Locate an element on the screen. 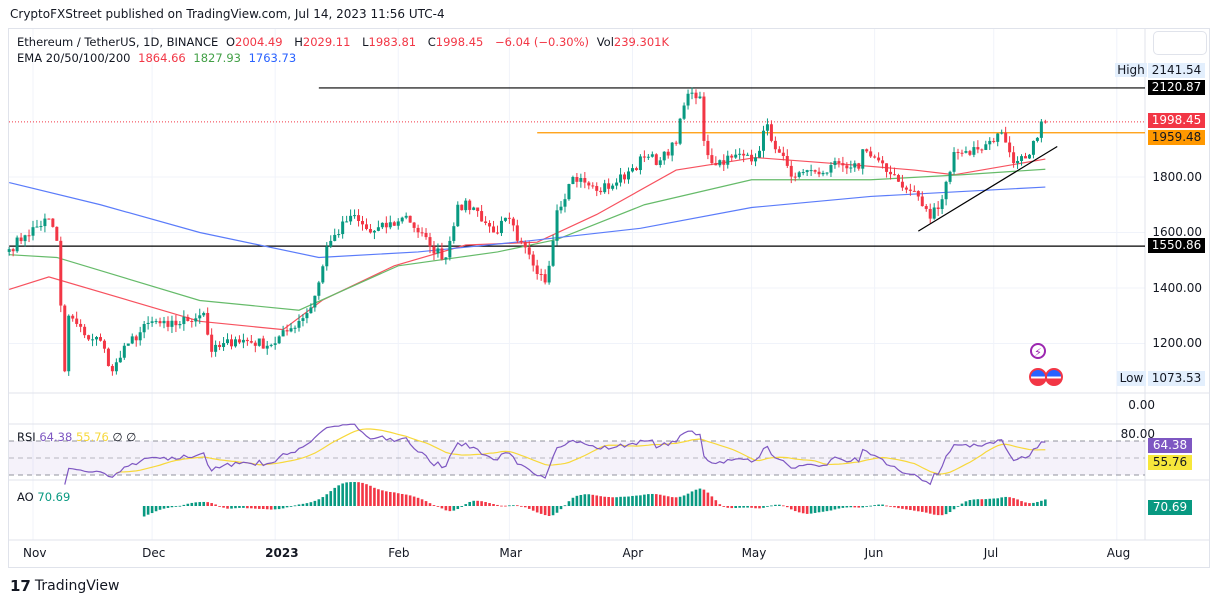  rsi-legend: RSI 64.38 55.76 ∅ ∅ is located at coordinates (76, 437).